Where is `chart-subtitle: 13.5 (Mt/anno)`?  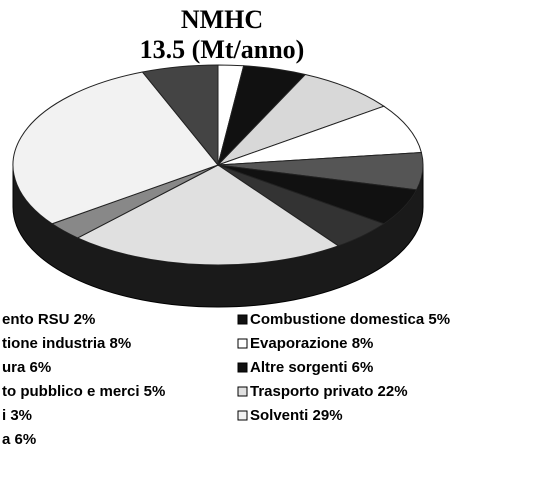 chart-subtitle: 13.5 (Mt/anno) is located at coordinates (222, 49).